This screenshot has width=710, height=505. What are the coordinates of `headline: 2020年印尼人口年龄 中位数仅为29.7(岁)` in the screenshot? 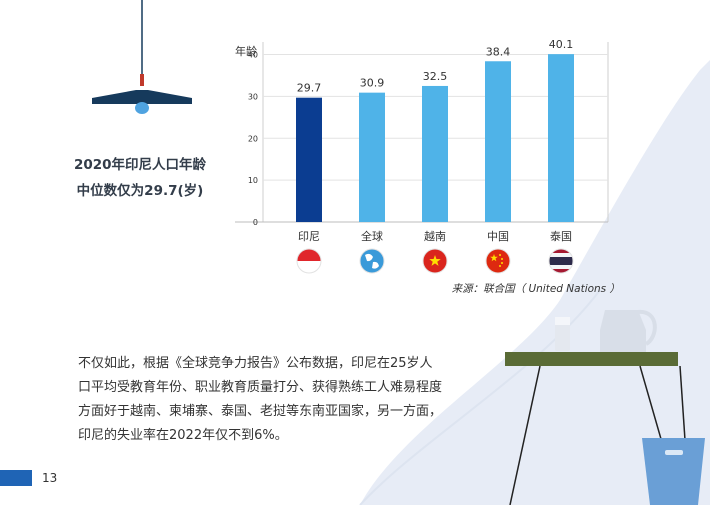 It's located at (140, 178).